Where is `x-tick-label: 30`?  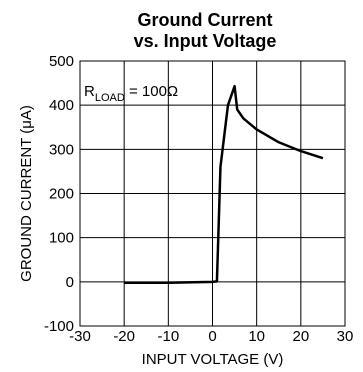 x-tick-label: 30 is located at coordinates (345, 336).